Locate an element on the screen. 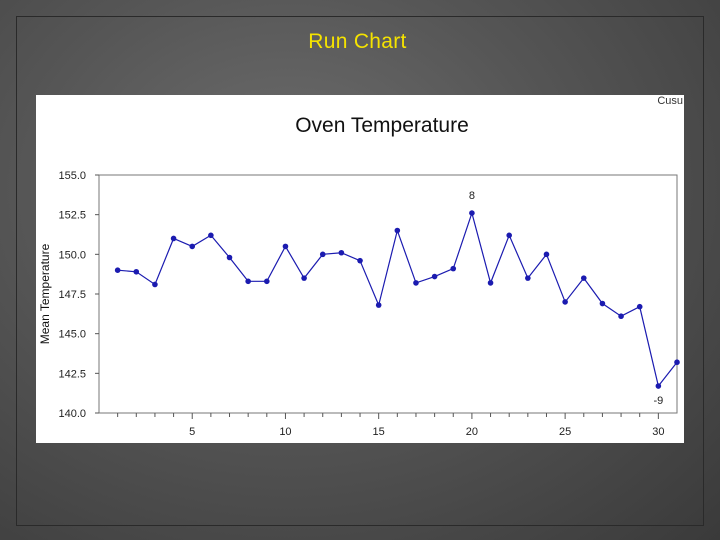  y-tick-label: 155.0 is located at coordinates (72, 176).